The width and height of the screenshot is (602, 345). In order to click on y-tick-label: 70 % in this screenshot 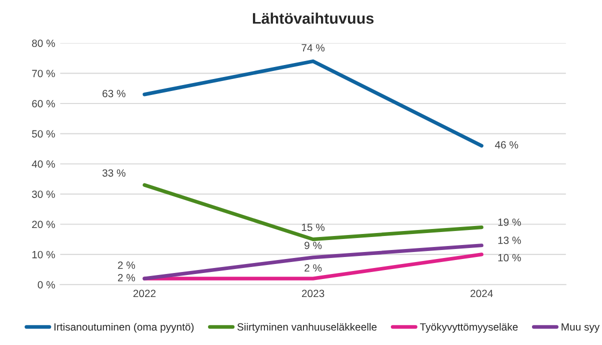, I will do `click(43, 74)`.